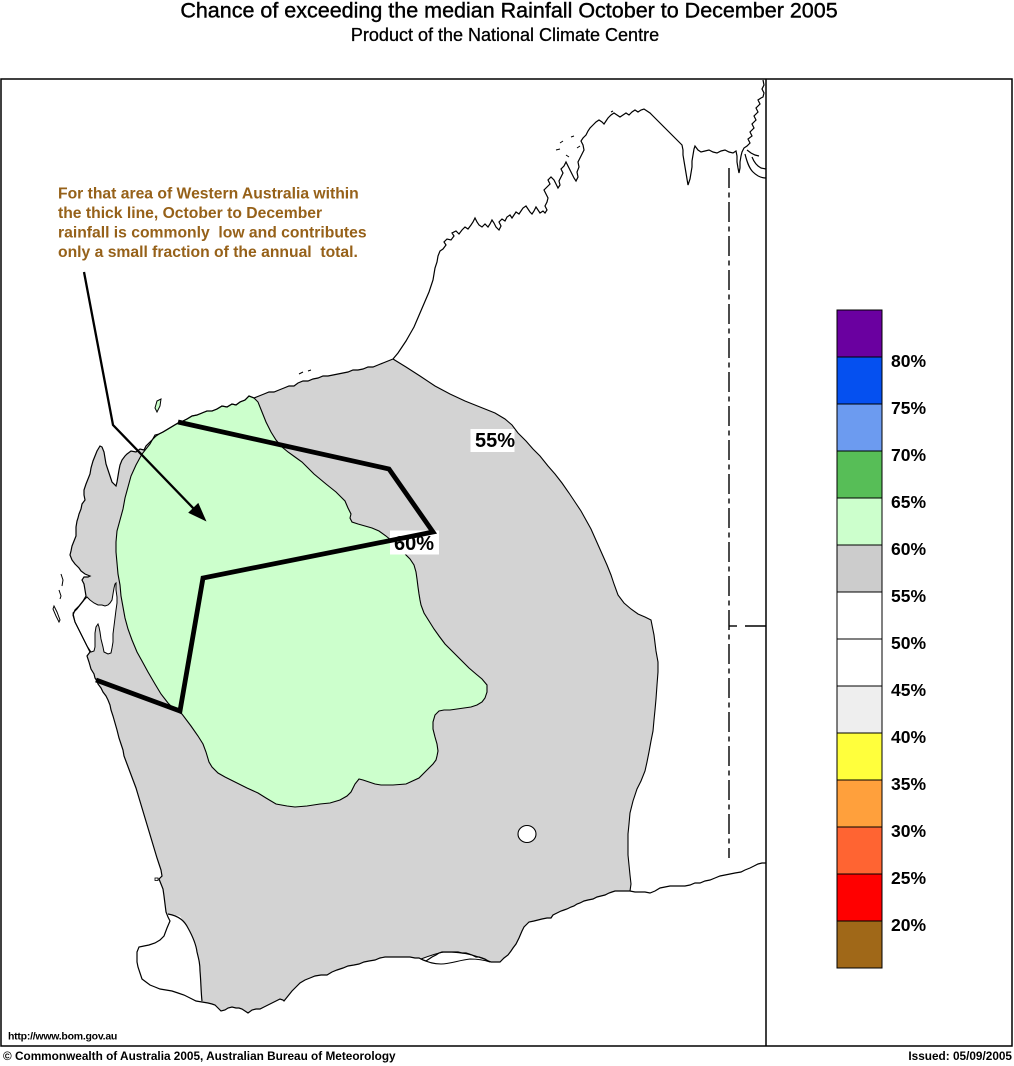  Describe the element at coordinates (908, 361) in the screenshot. I see `svg-text: 80%` at that location.